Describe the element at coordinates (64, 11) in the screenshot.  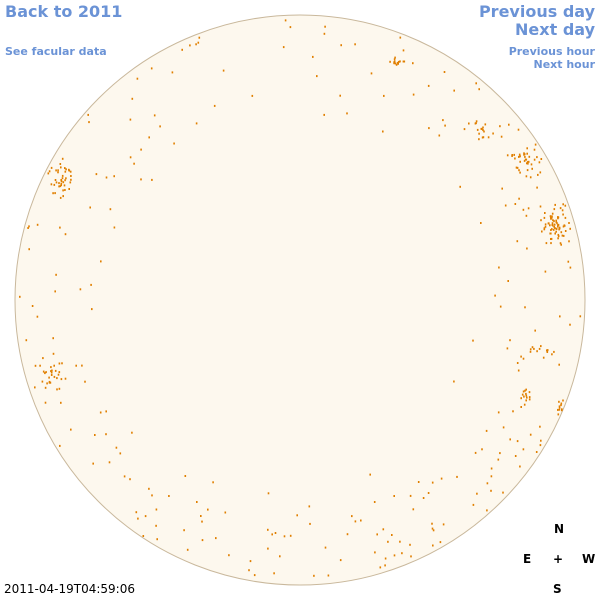
I see `back-to-year-link: Back to 2011` at that location.